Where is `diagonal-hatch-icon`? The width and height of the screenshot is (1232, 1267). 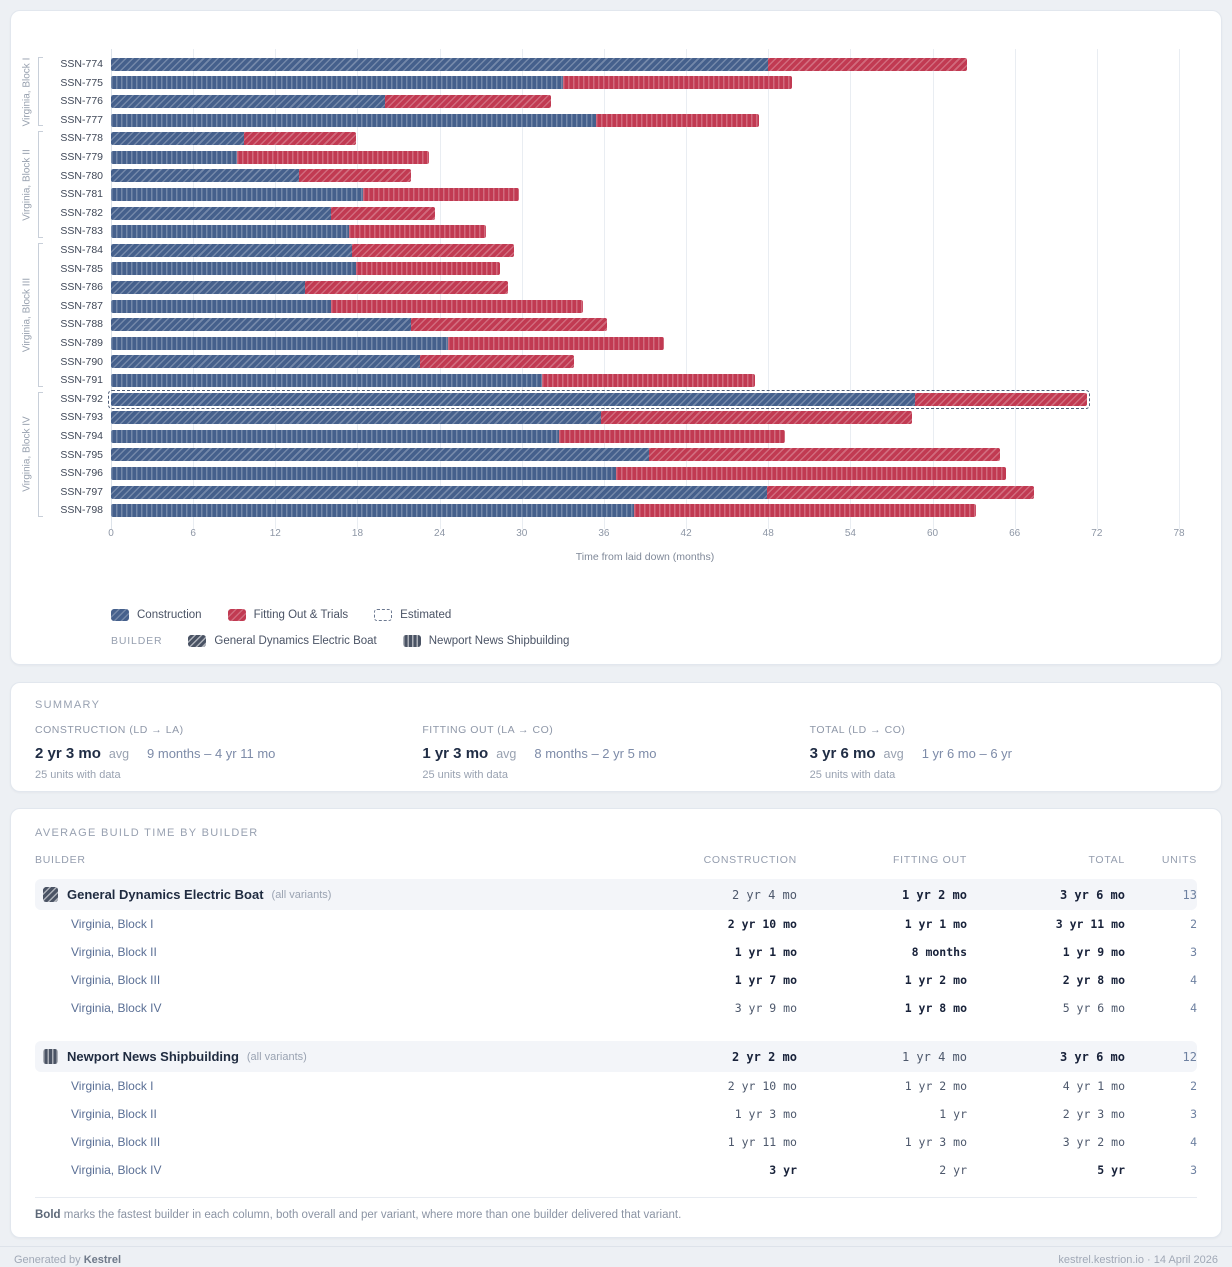 diagonal-hatch-icon is located at coordinates (197, 641).